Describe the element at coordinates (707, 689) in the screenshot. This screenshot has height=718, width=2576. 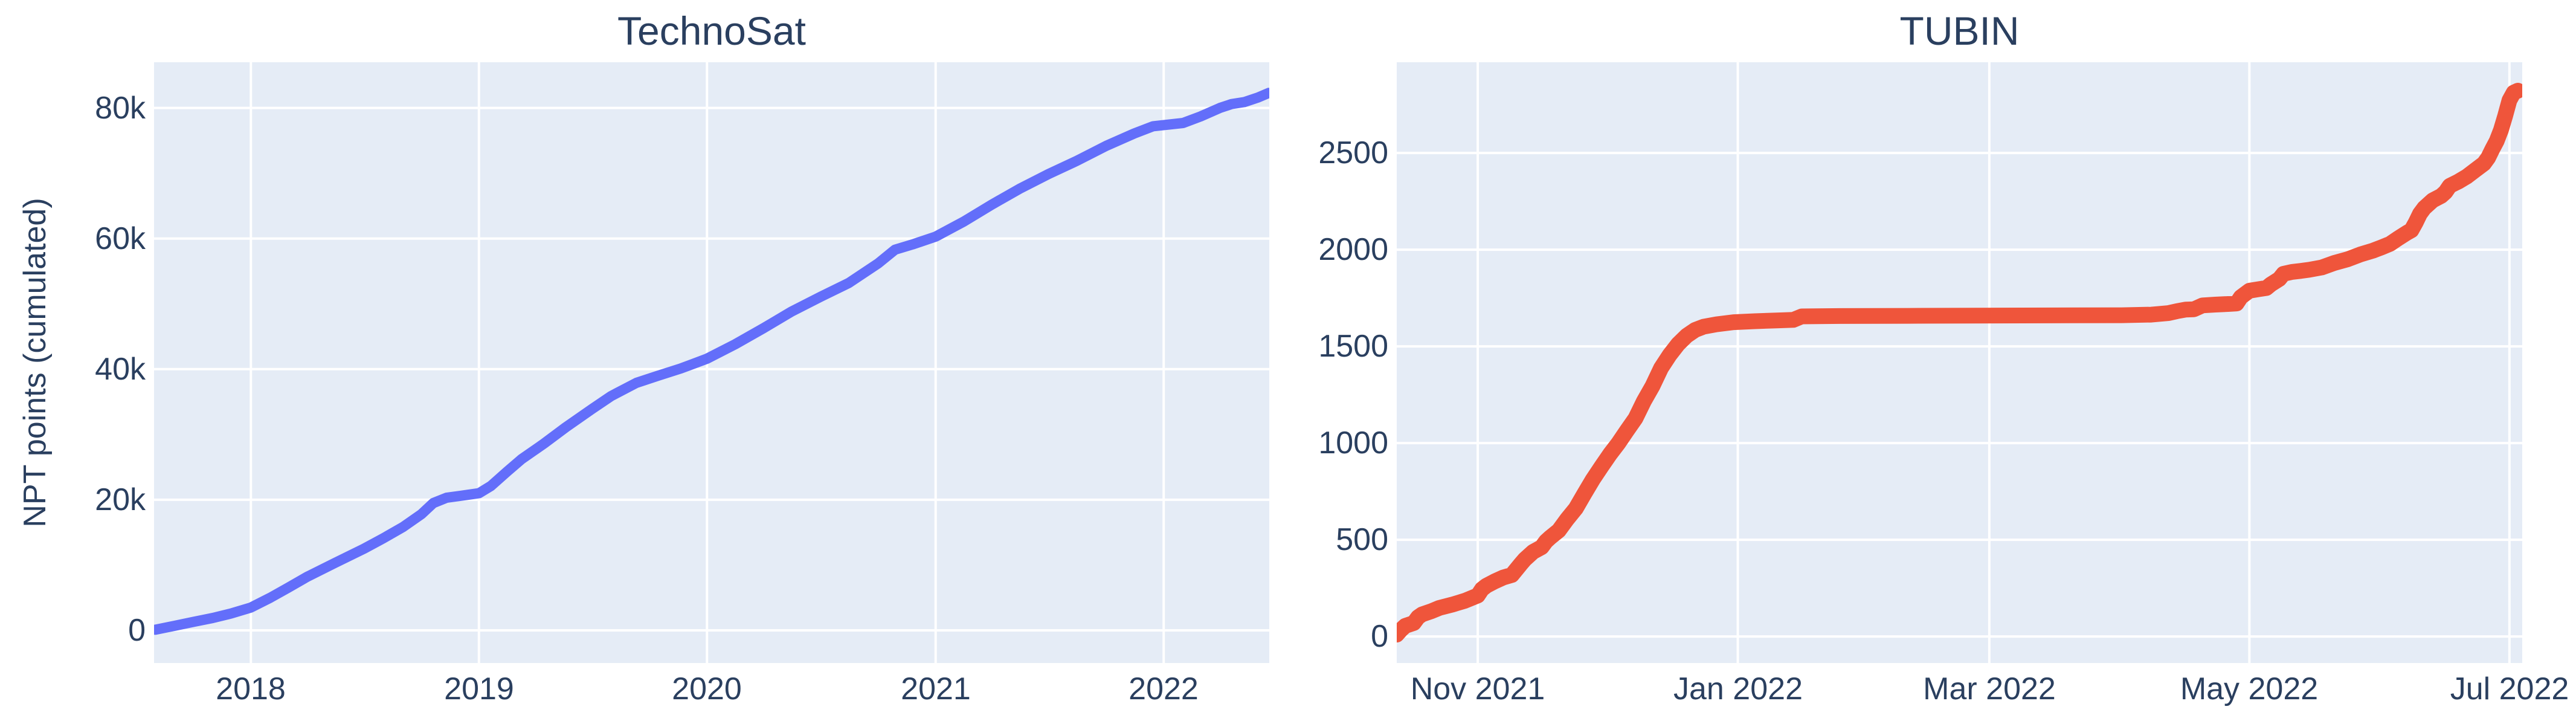
I see `x-tick-label: 2020` at that location.